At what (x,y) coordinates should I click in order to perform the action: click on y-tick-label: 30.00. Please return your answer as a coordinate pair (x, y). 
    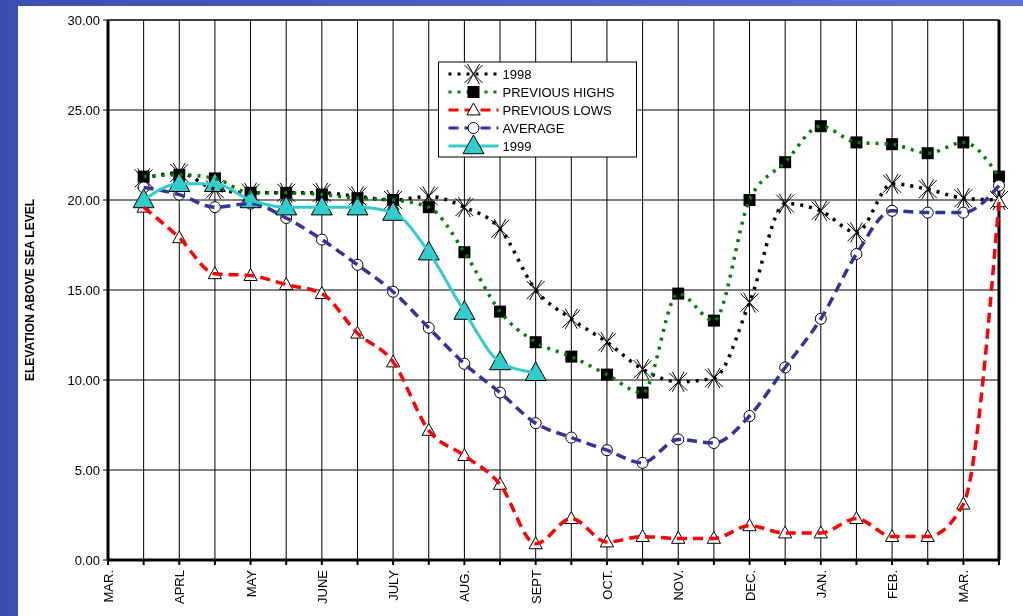
    Looking at the image, I should click on (83, 20).